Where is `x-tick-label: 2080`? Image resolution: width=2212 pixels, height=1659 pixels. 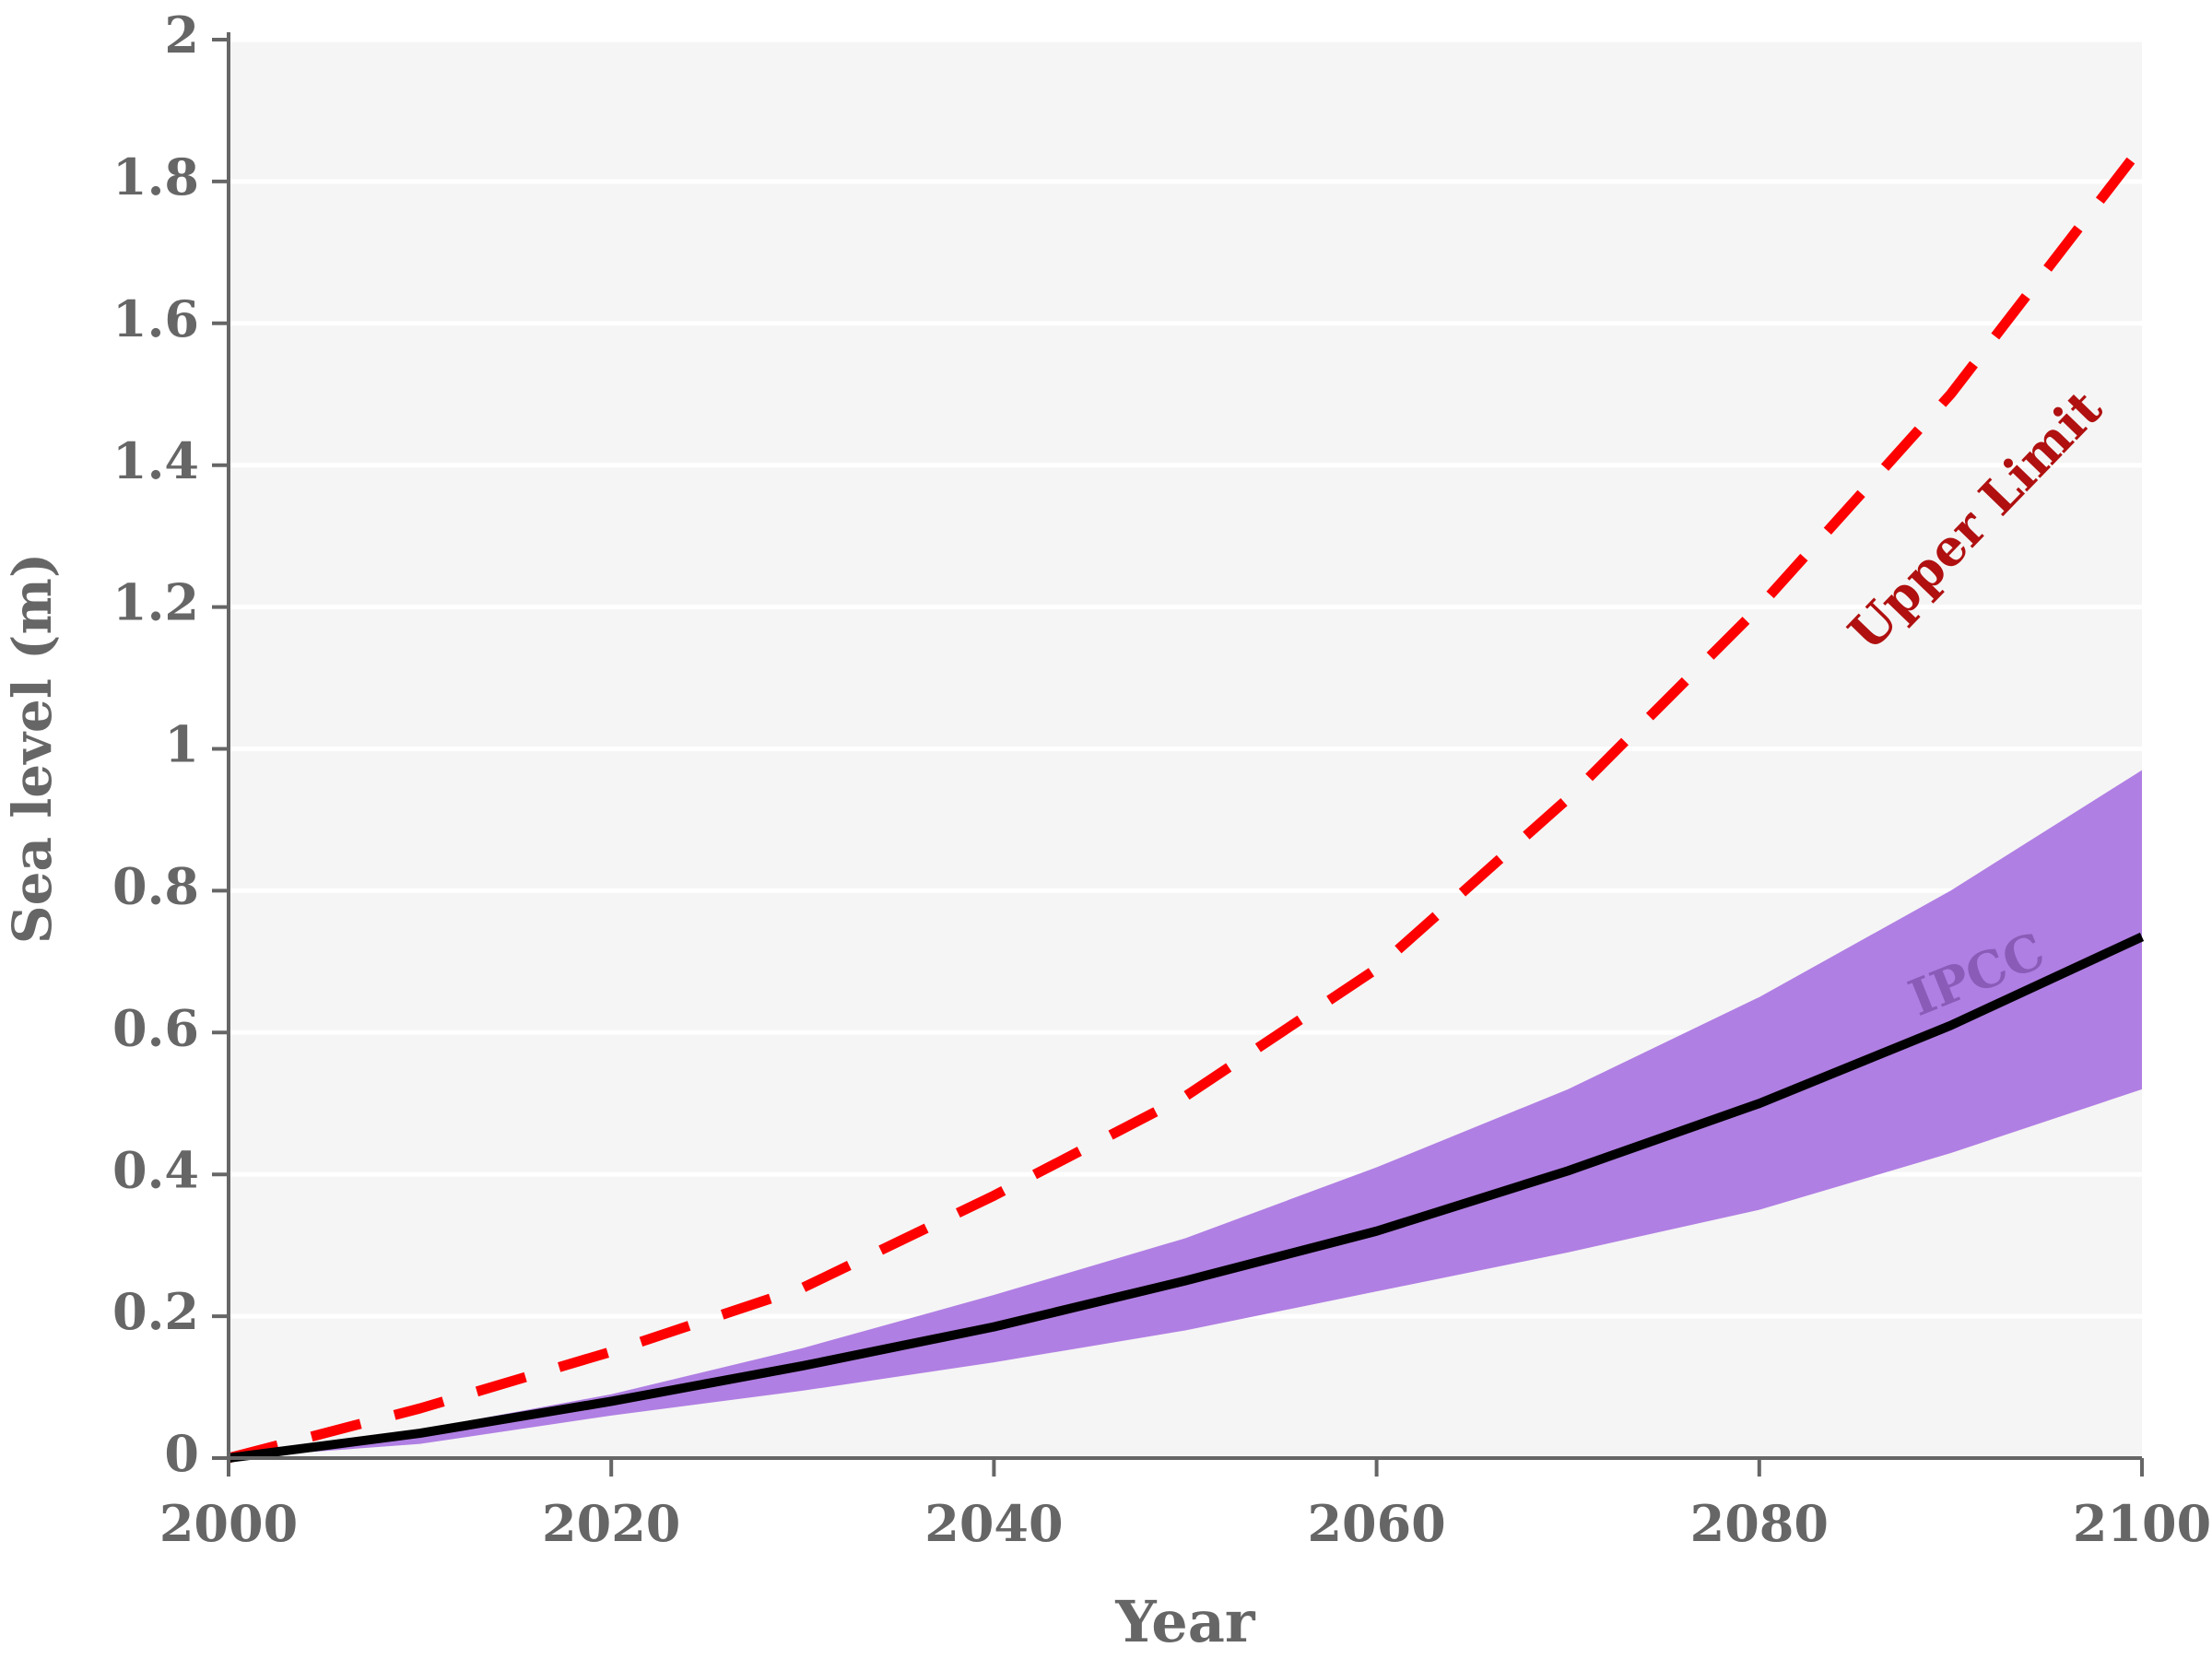
x-tick-label: 2080 is located at coordinates (1759, 1523).